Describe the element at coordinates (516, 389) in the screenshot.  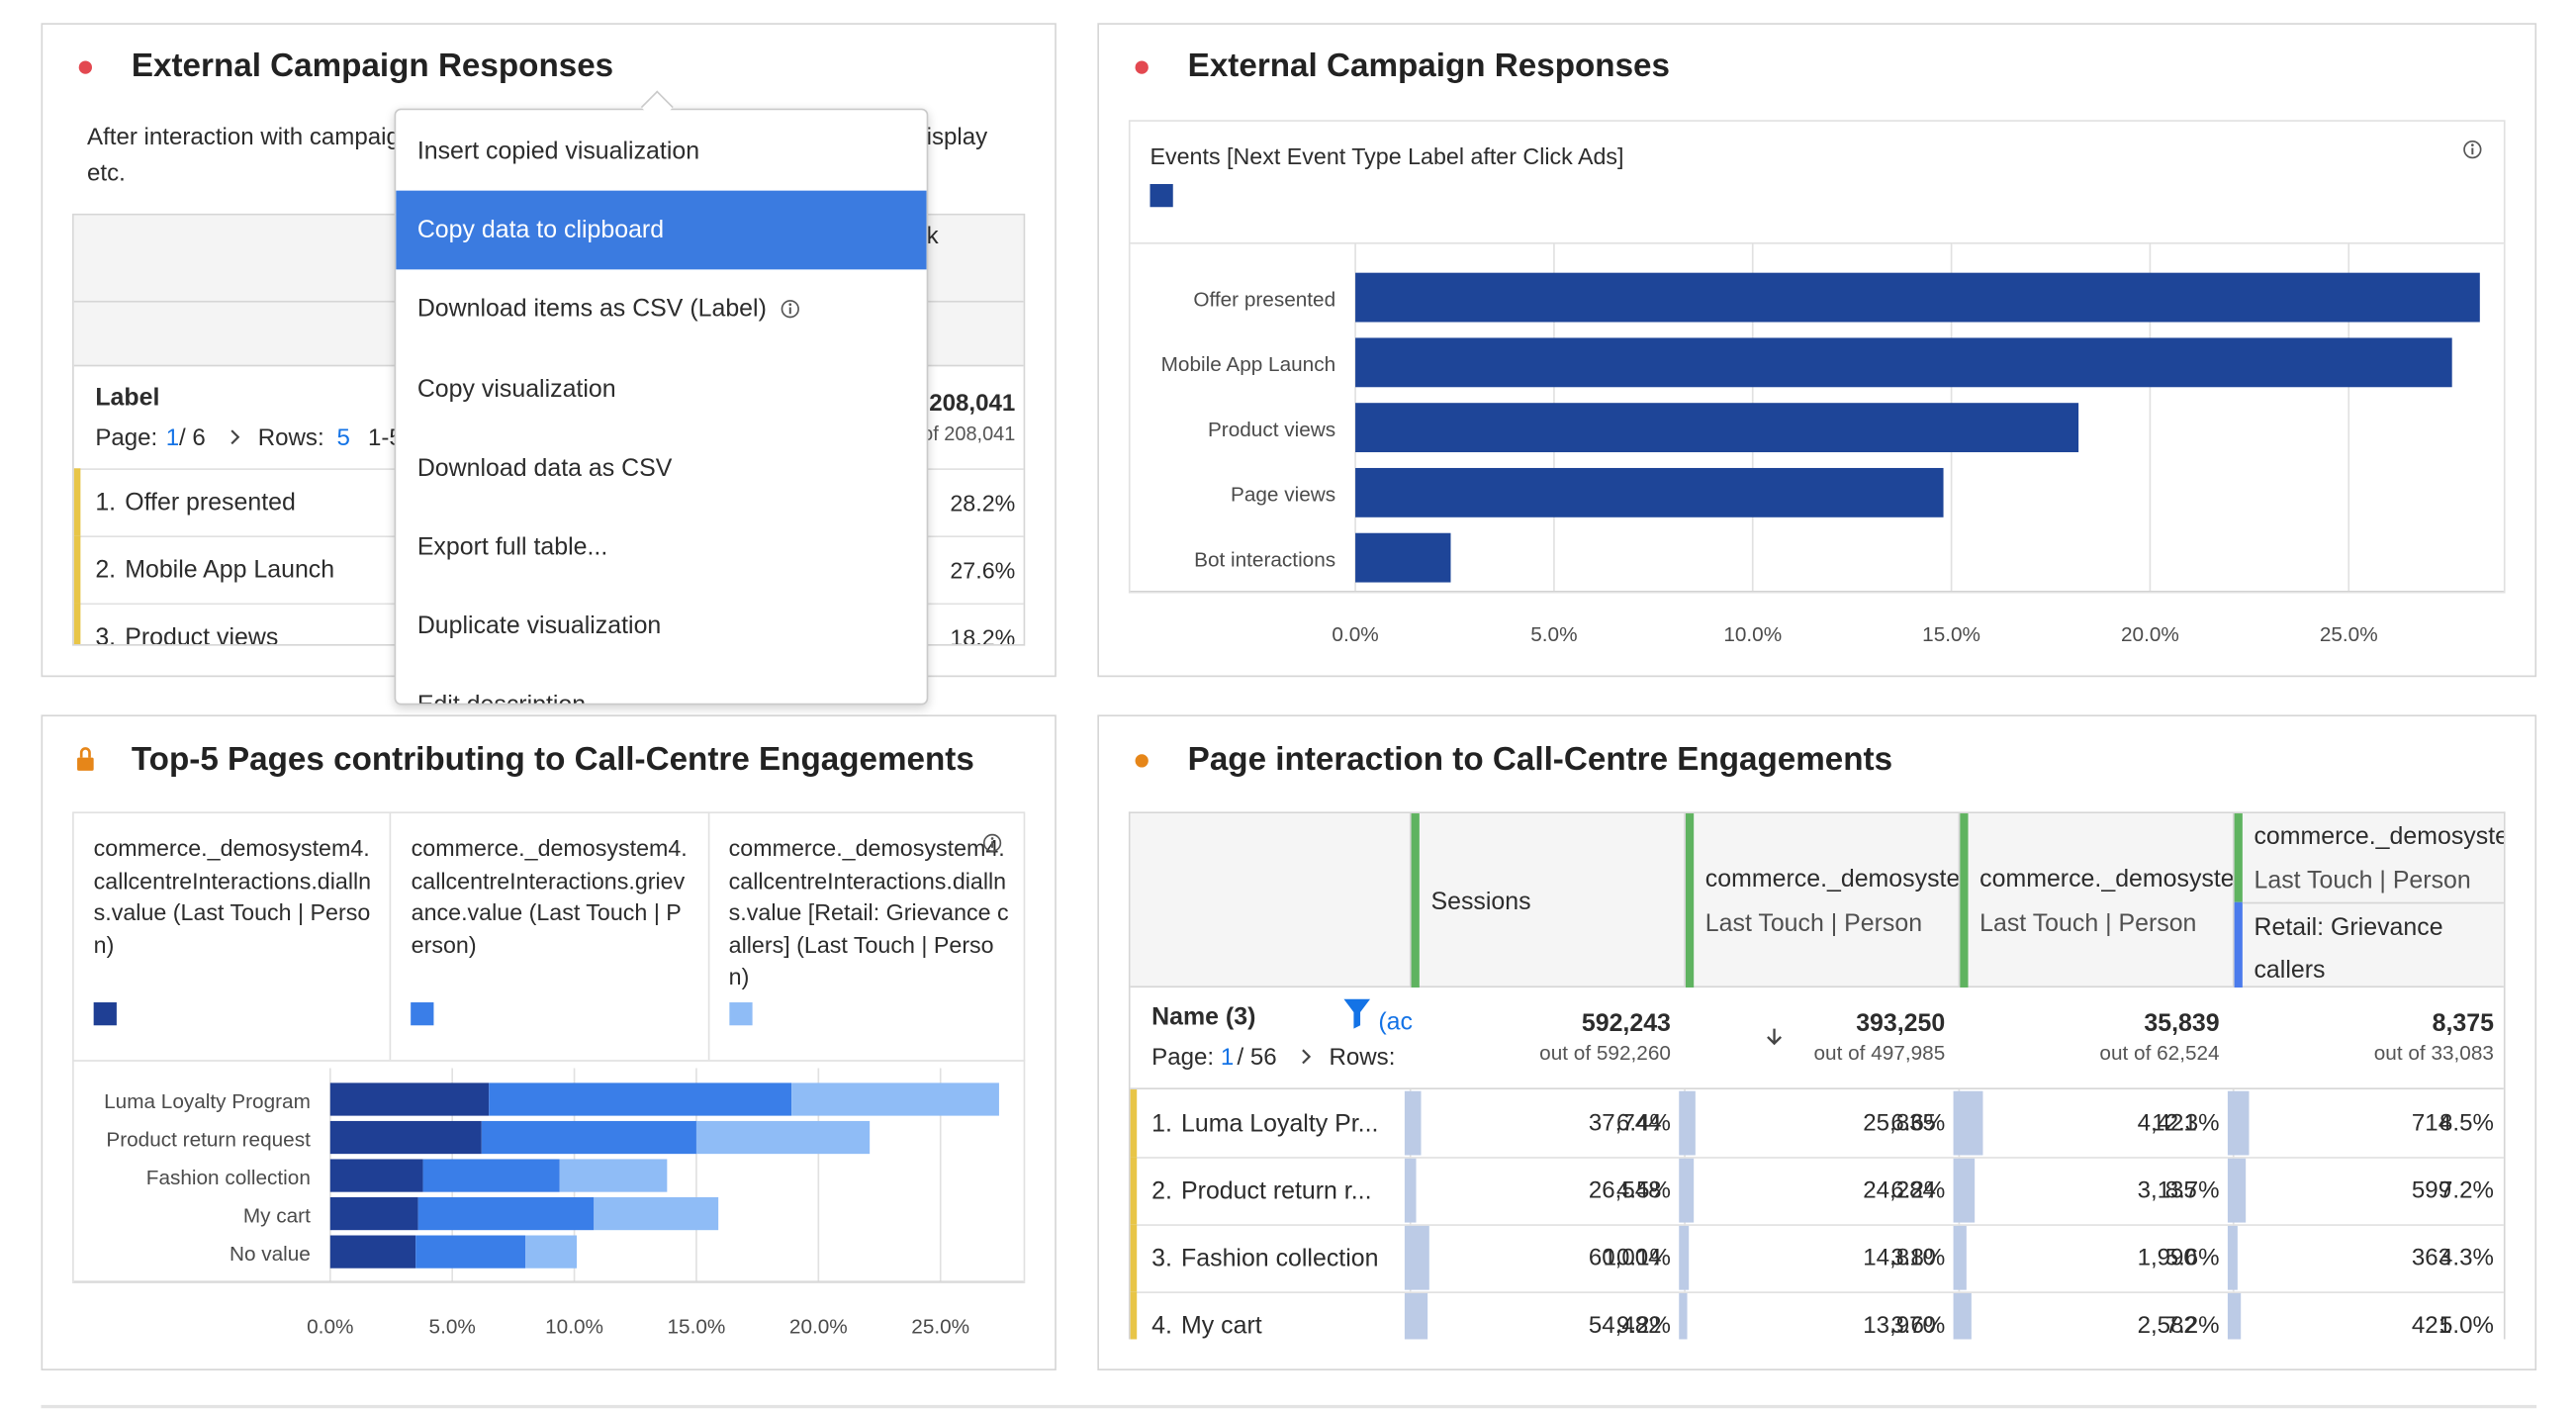
I see `menu-item: Copy visualization` at that location.